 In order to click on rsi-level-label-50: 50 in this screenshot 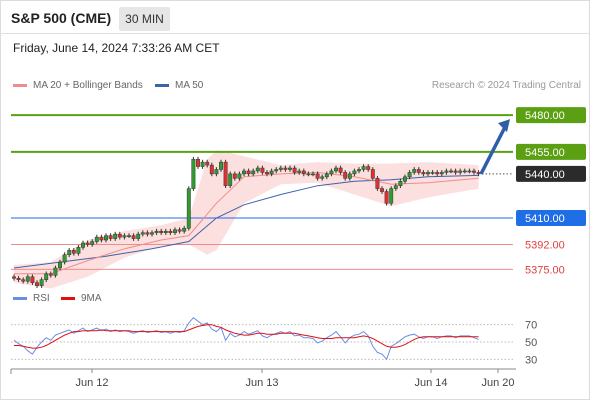, I will do `click(531, 343)`.